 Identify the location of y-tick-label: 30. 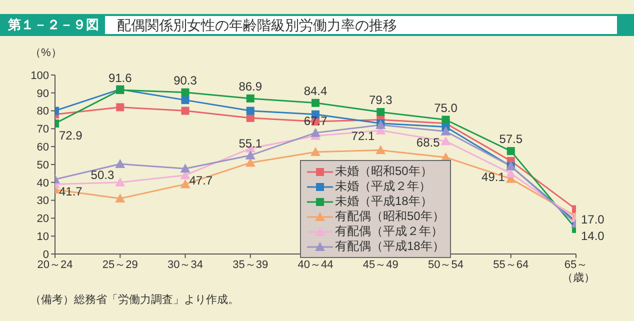
(42, 201).